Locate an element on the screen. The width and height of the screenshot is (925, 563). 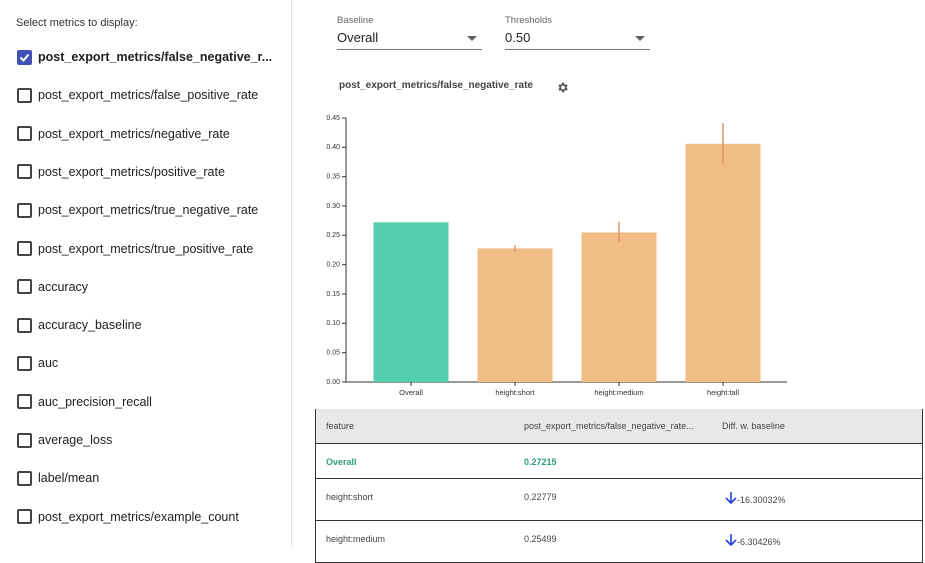
metric-option: auc is located at coordinates (37, 363).